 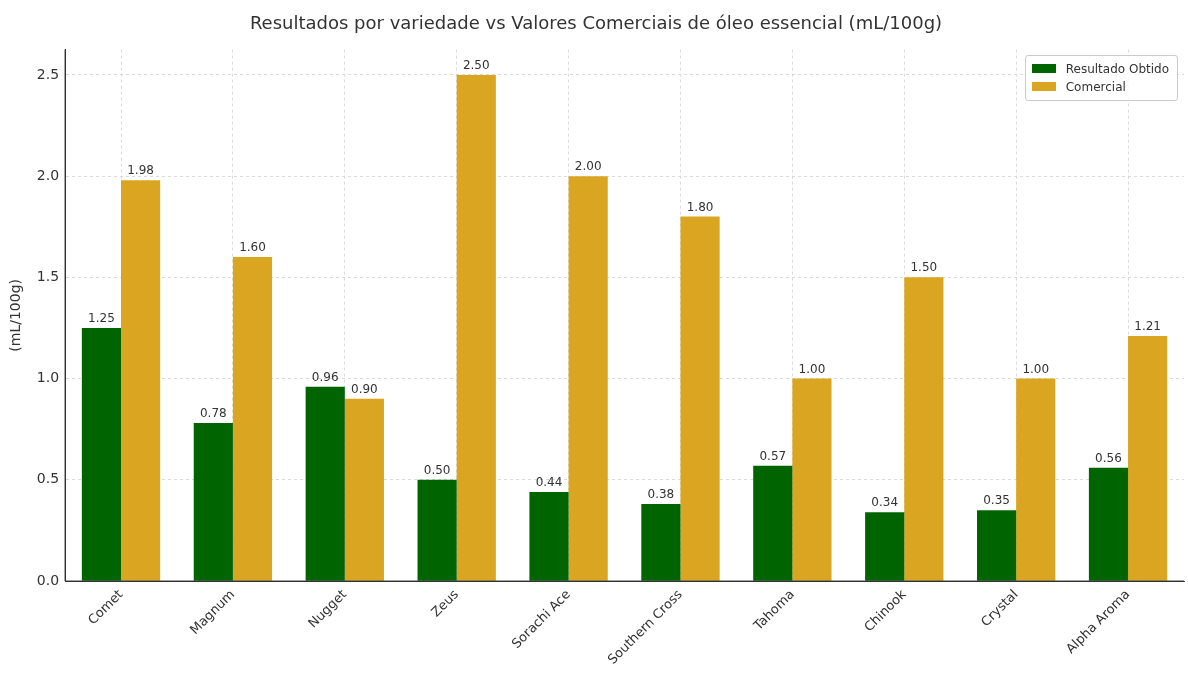 I want to click on y-tick-label: 1.0, so click(x=48, y=377).